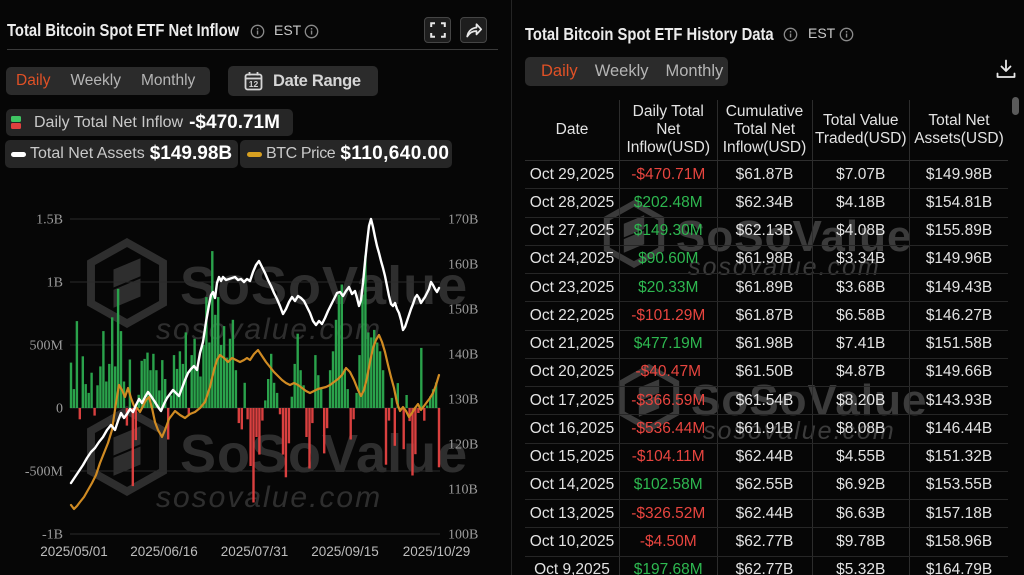 The height and width of the screenshot is (575, 1024). Describe the element at coordinates (52, 535) in the screenshot. I see `svg-text: -1B` at that location.